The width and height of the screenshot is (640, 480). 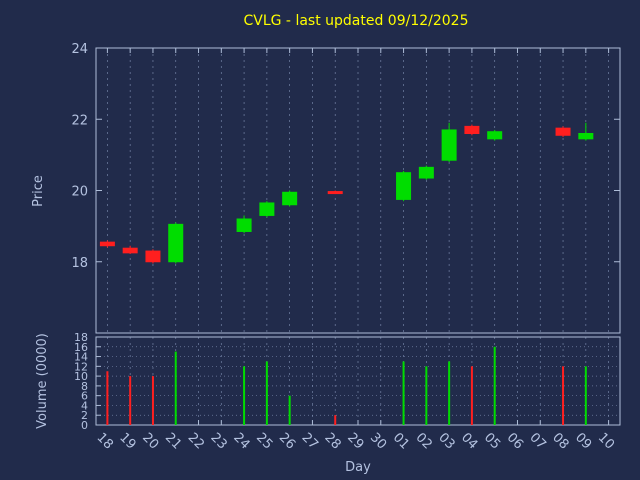 I want to click on price-tick-label: 24, so click(x=79, y=49).